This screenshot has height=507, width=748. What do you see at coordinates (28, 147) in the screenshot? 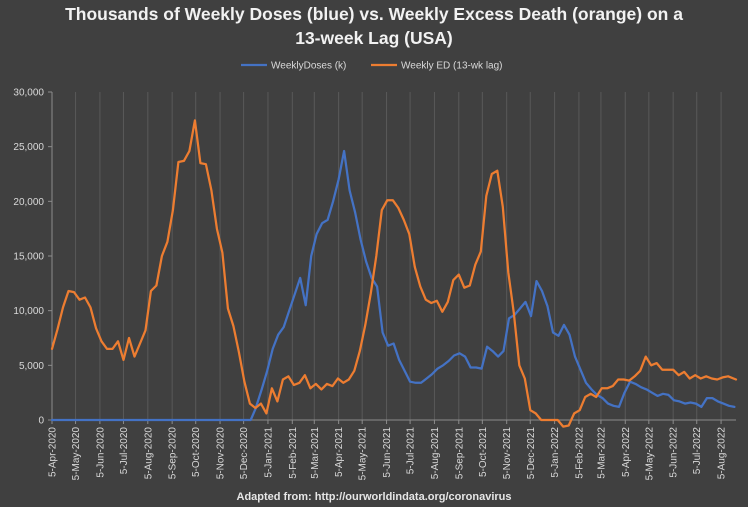
I see `y-tick-label: 25,000` at bounding box center [28, 147].